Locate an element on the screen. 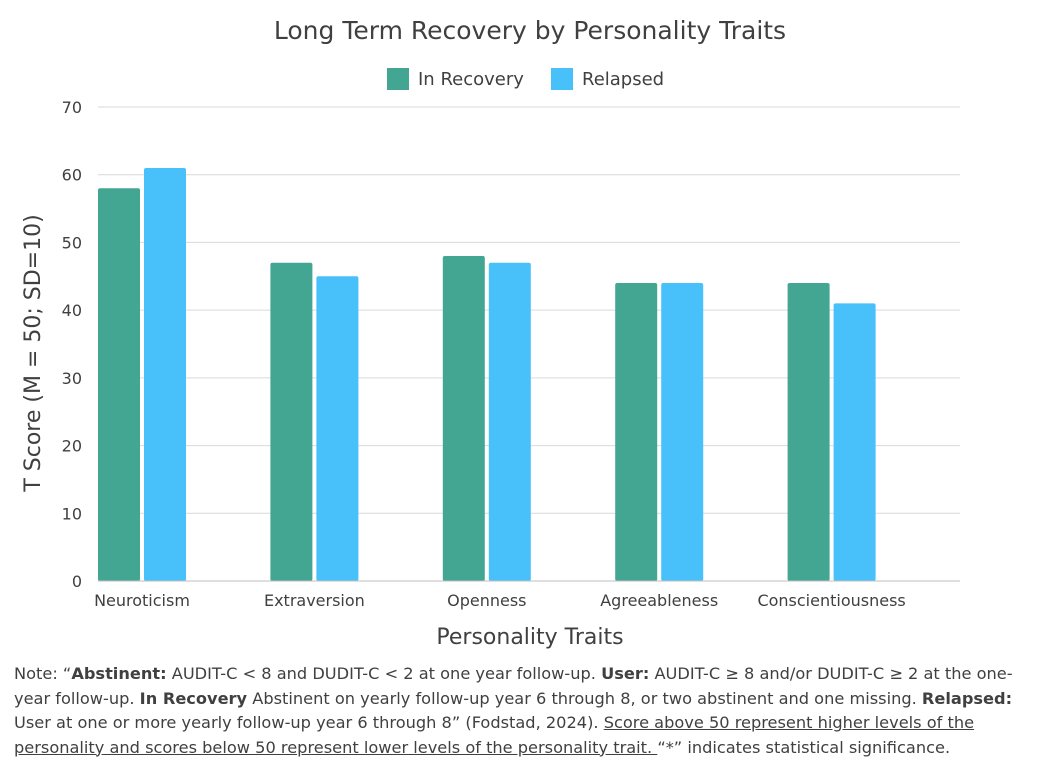  bar-in-recovery-agreeableness is located at coordinates (636, 432).